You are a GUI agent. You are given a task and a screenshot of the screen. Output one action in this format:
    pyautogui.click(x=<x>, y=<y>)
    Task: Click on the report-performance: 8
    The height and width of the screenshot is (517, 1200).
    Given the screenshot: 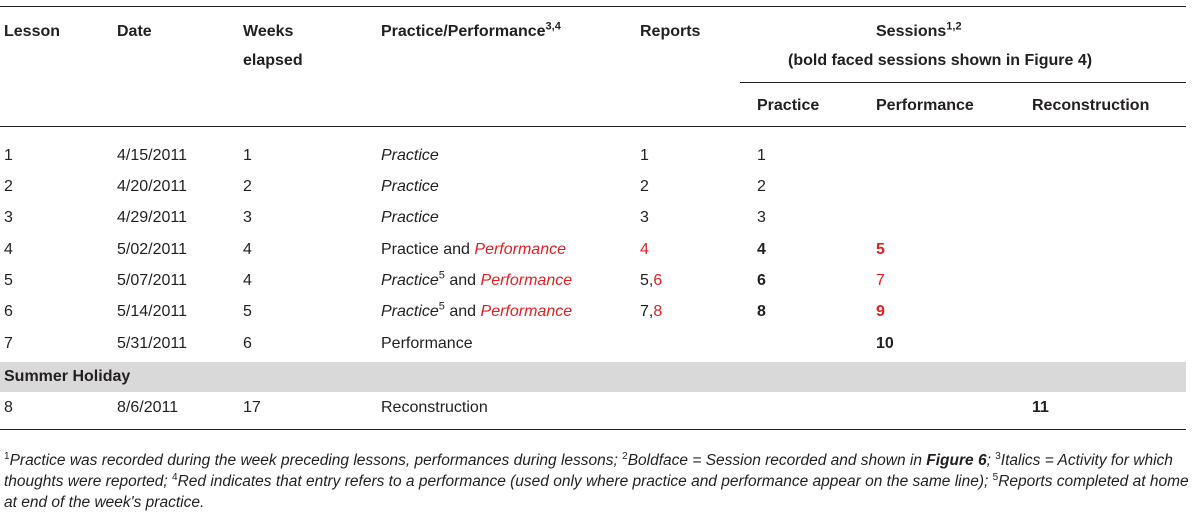 What is the action you would take?
    pyautogui.click(x=658, y=311)
    